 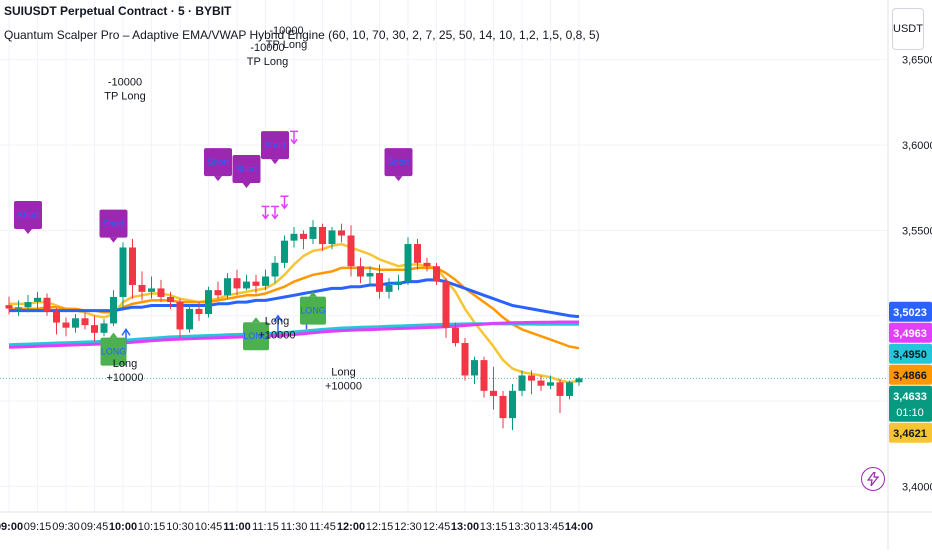 I want to click on x-tick-label: 11:45, so click(x=322, y=527).